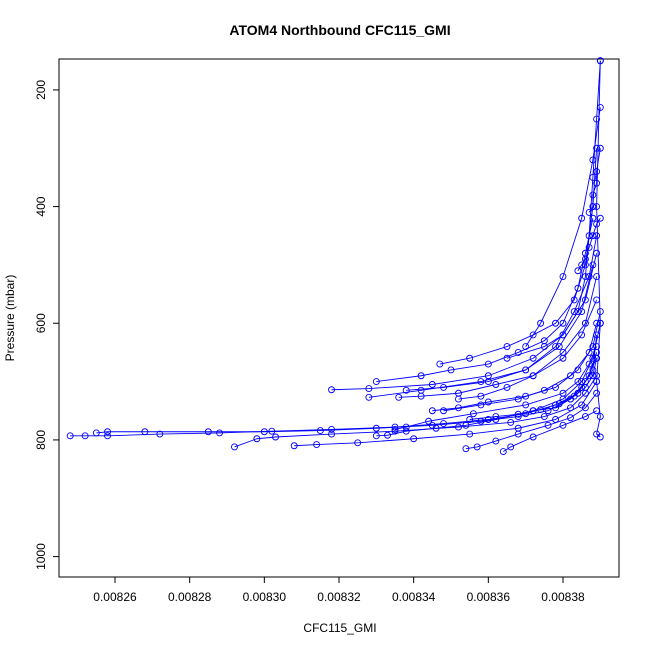  Describe the element at coordinates (339, 597) in the screenshot. I see `x-tick-label: 0.00832` at that location.